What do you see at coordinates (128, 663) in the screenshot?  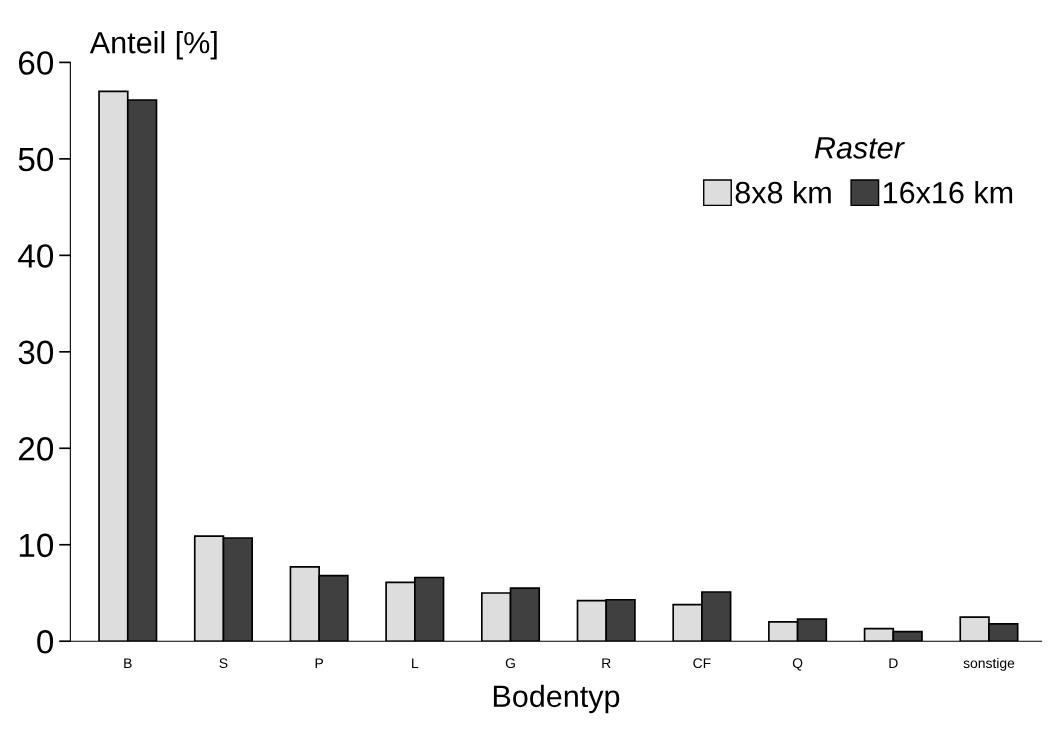 I see `x-tick-label: B` at bounding box center [128, 663].